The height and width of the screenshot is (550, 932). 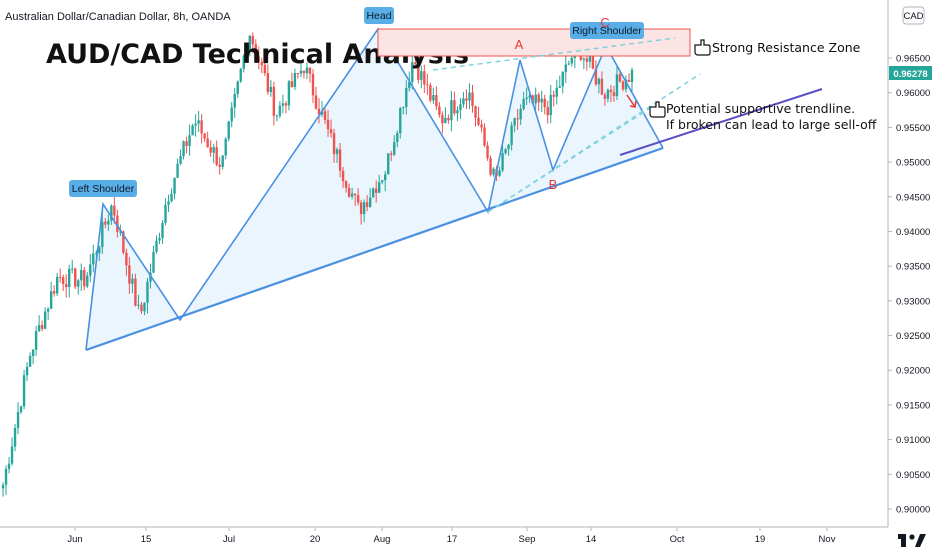 What do you see at coordinates (913, 405) in the screenshot?
I see `y-tick-label: 0.91500` at bounding box center [913, 405].